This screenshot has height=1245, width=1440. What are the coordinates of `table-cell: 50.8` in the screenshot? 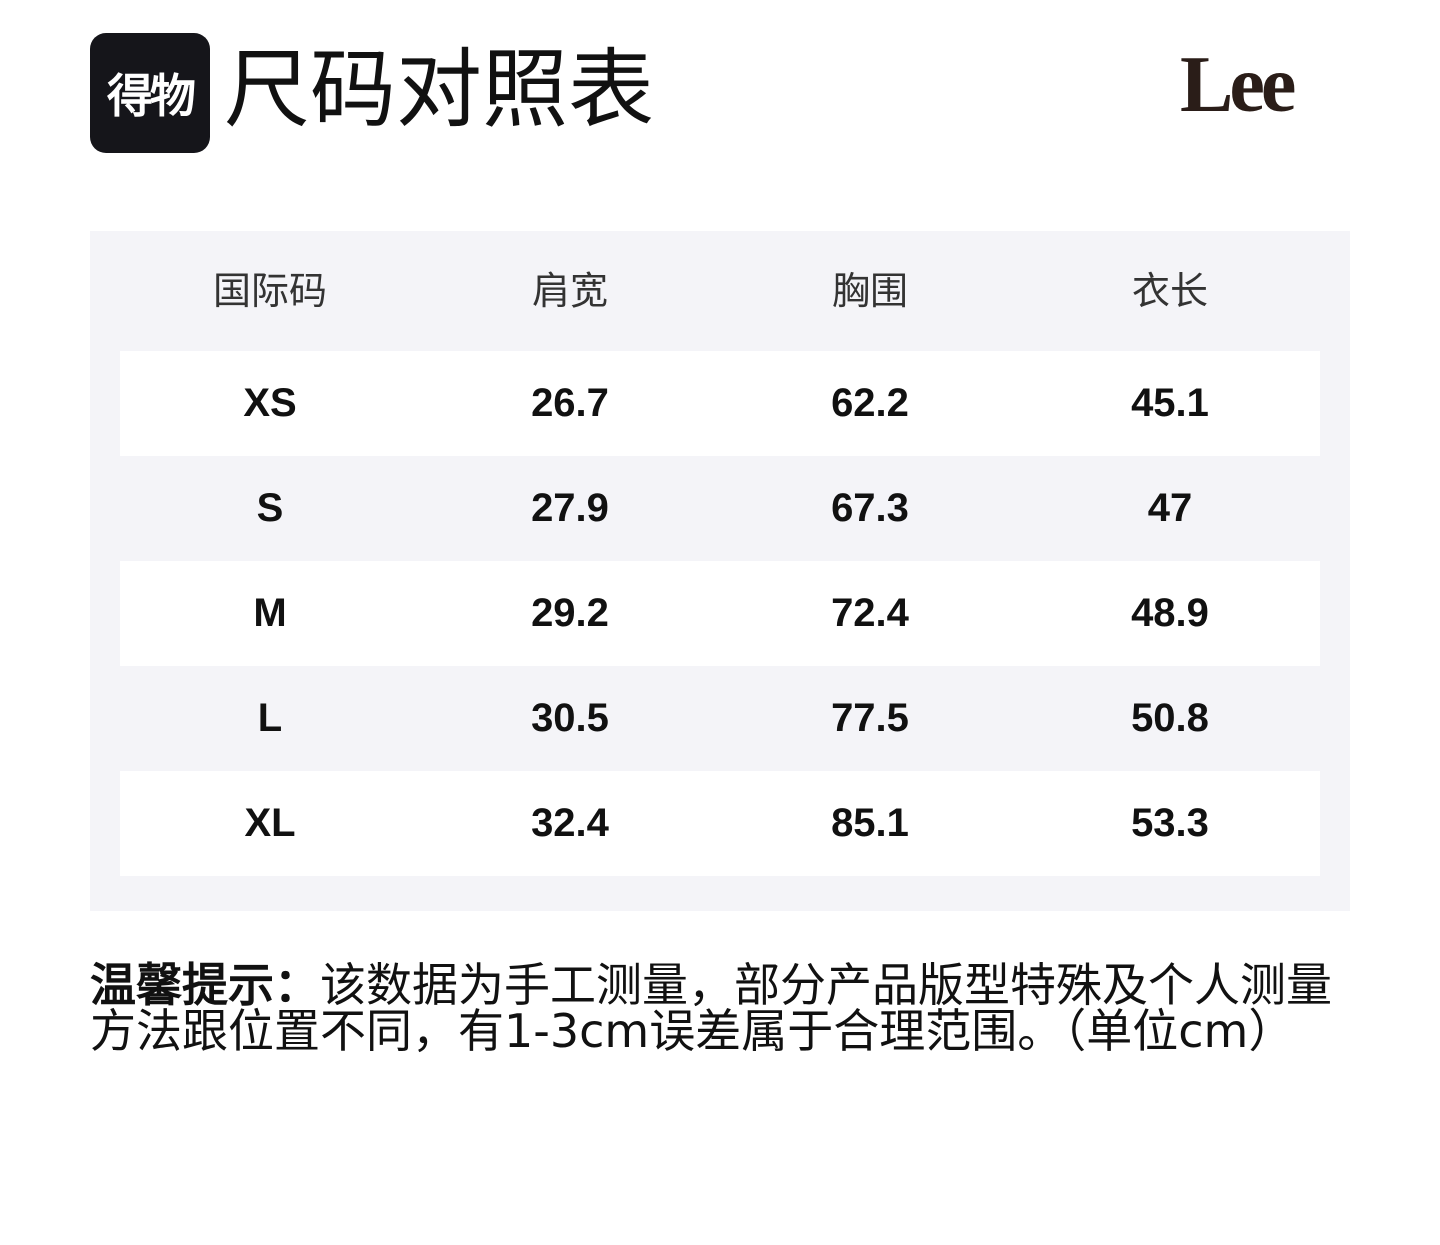 It's located at (1170, 718).